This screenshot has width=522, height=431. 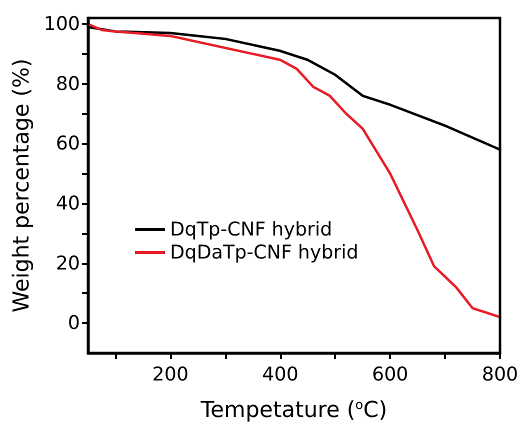 What do you see at coordinates (390, 375) in the screenshot?
I see `x-tick-label: 600` at bounding box center [390, 375].